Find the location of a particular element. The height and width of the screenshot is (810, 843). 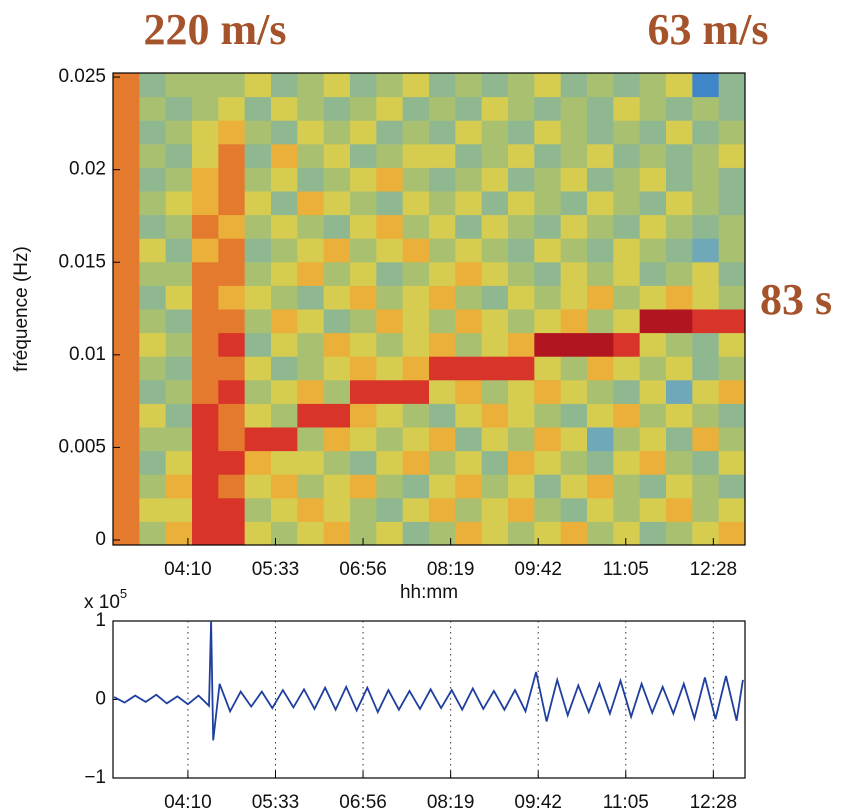

x-tick-label: 12:28 is located at coordinates (714, 801).